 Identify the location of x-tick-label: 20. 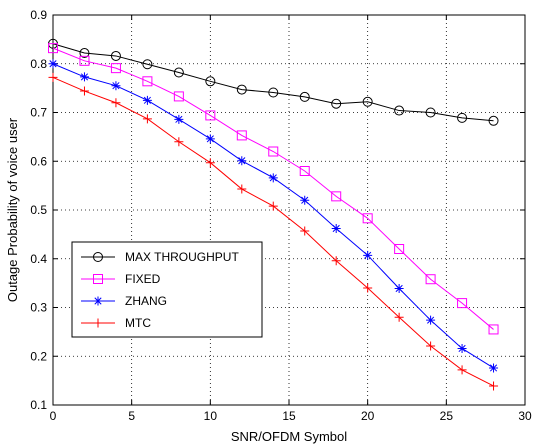
(368, 416).